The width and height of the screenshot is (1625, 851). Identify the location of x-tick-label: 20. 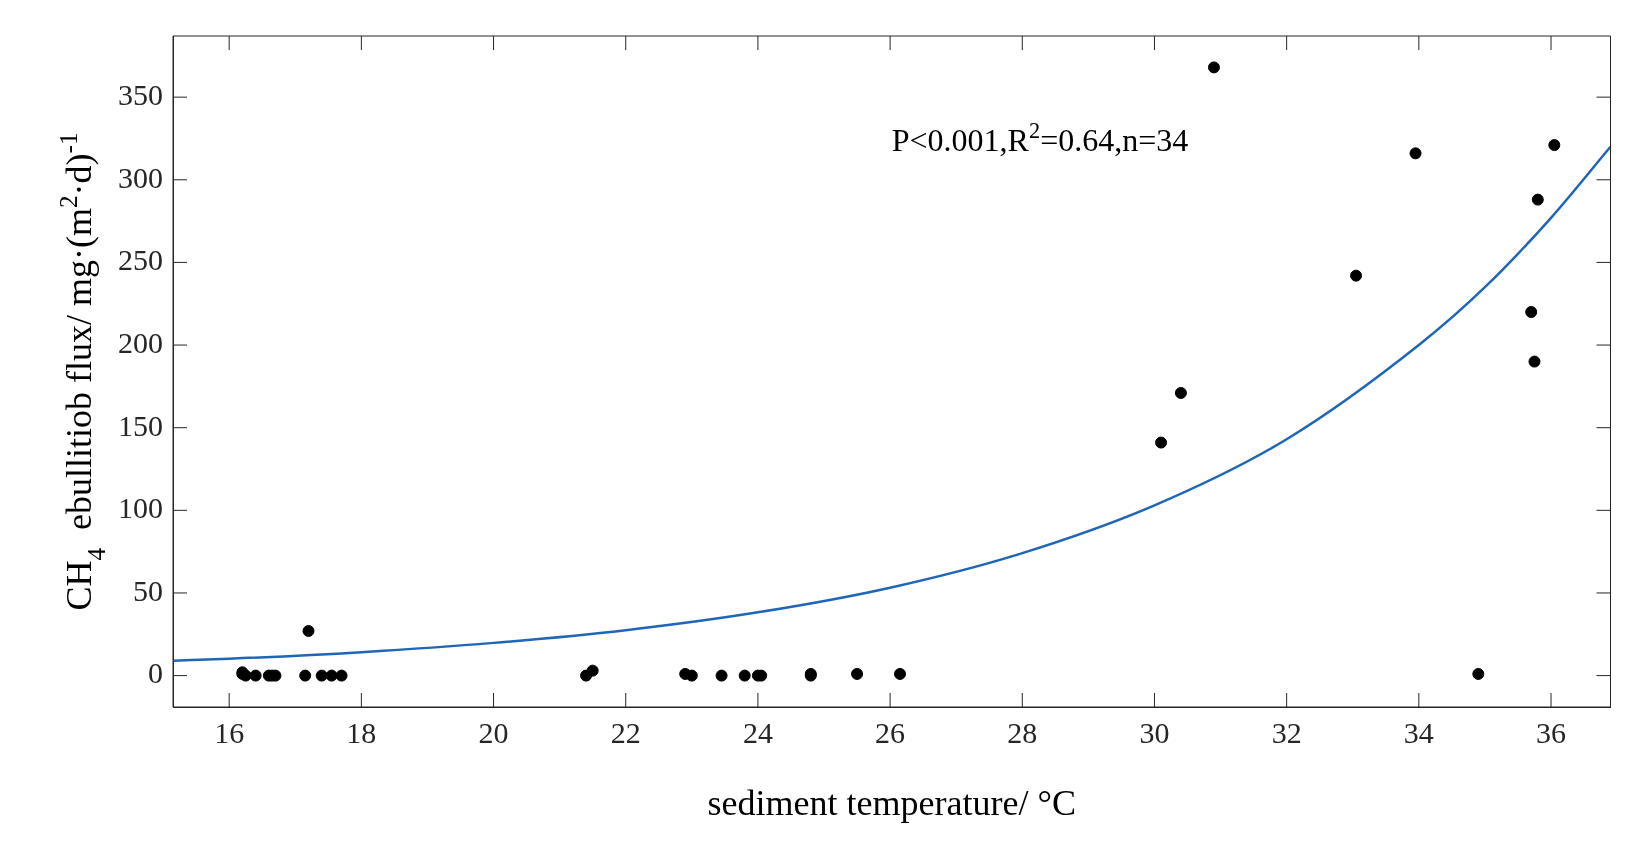
(493, 732).